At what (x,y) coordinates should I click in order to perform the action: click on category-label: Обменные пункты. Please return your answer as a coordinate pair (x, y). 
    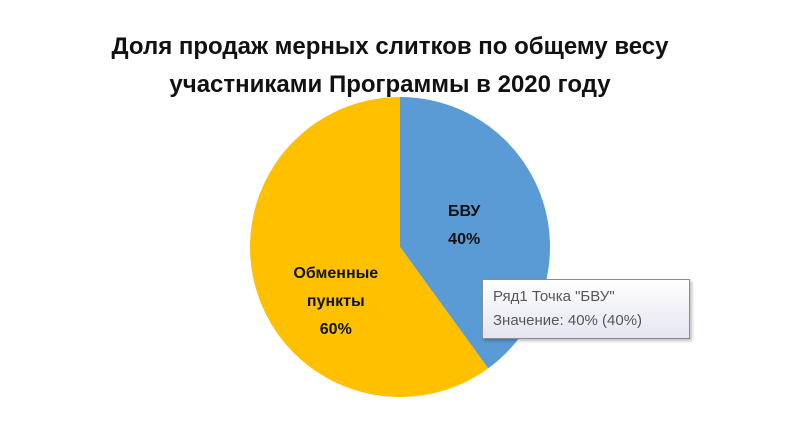
    Looking at the image, I should click on (336, 287).